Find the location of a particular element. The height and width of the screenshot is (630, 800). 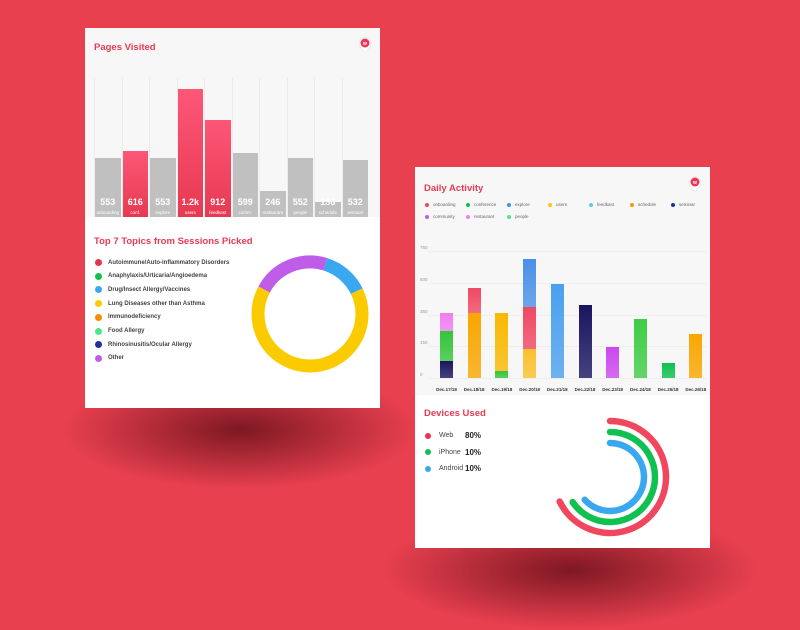

device-legend-item: iPhone 10% is located at coordinates (453, 452).